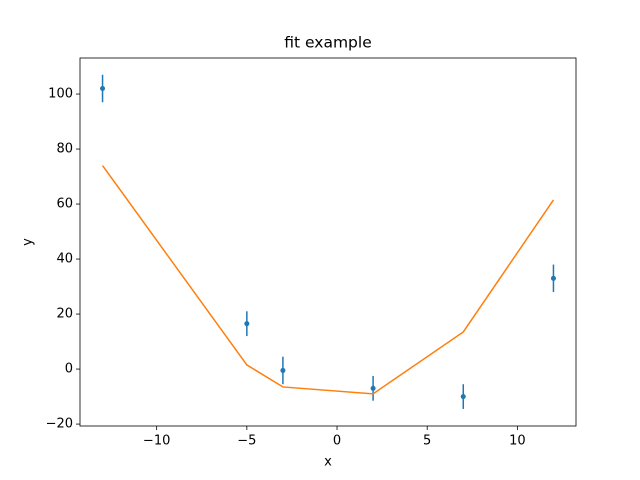  What do you see at coordinates (156, 441) in the screenshot?
I see `x-tick-label: −10` at bounding box center [156, 441].